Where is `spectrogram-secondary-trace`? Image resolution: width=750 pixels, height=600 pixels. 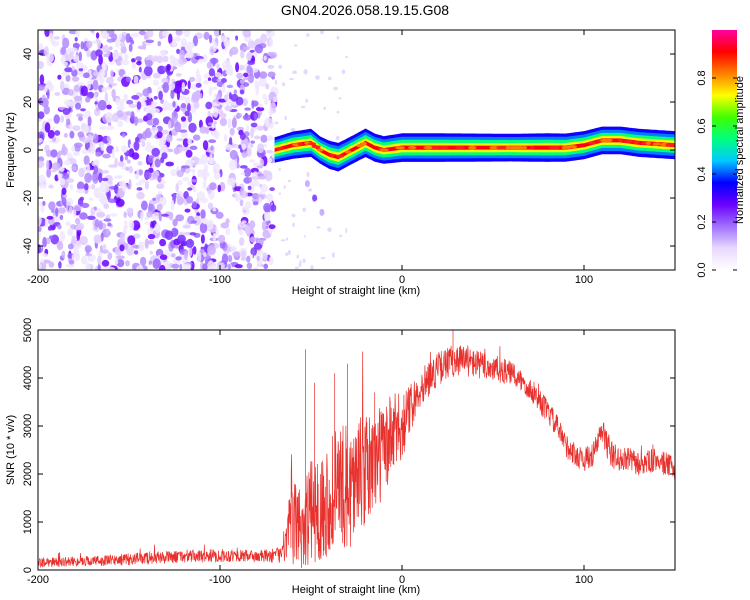 spectrogram-secondary-trace is located at coordinates (314, 198).